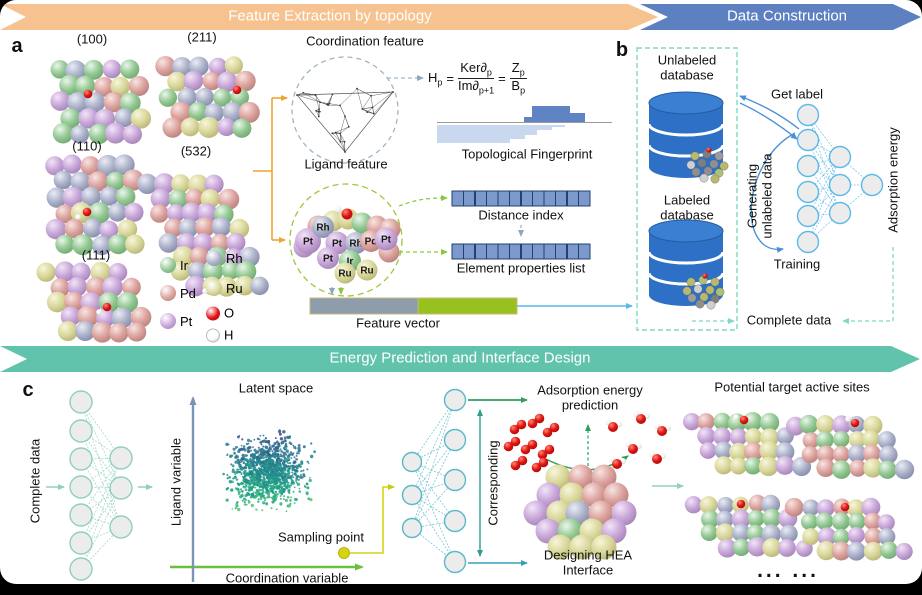 This screenshot has height=595, width=922. Describe the element at coordinates (234, 258) in the screenshot. I see `legend-symbol: Rh` at that location.